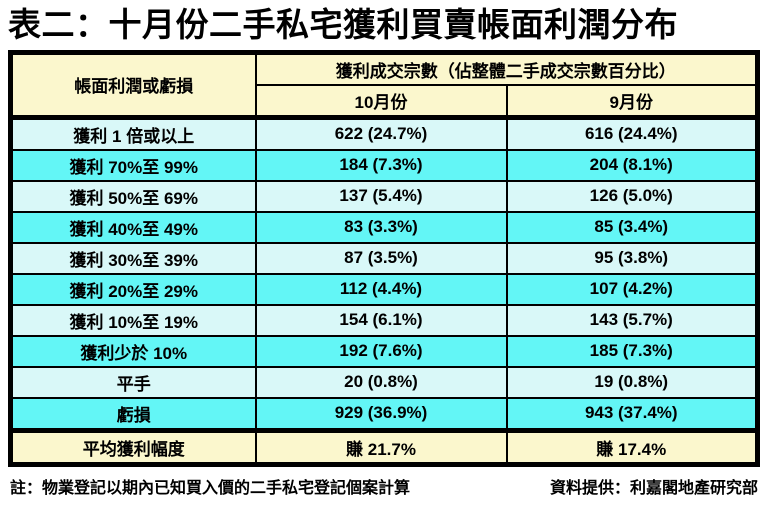  I want to click on table-row: 獲利少於 10% 192 (7.6%) 185 (7.3%), so click(384, 351).